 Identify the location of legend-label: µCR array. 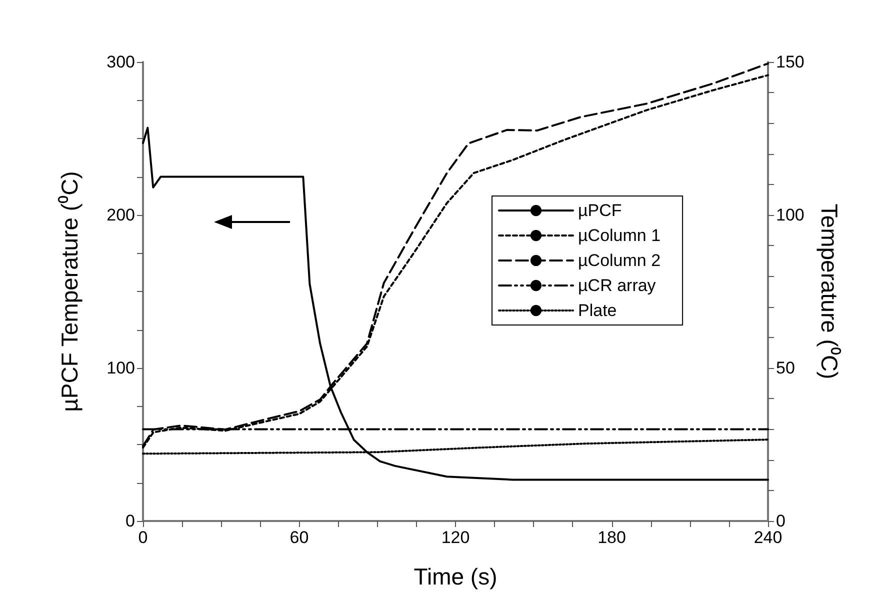
(617, 285).